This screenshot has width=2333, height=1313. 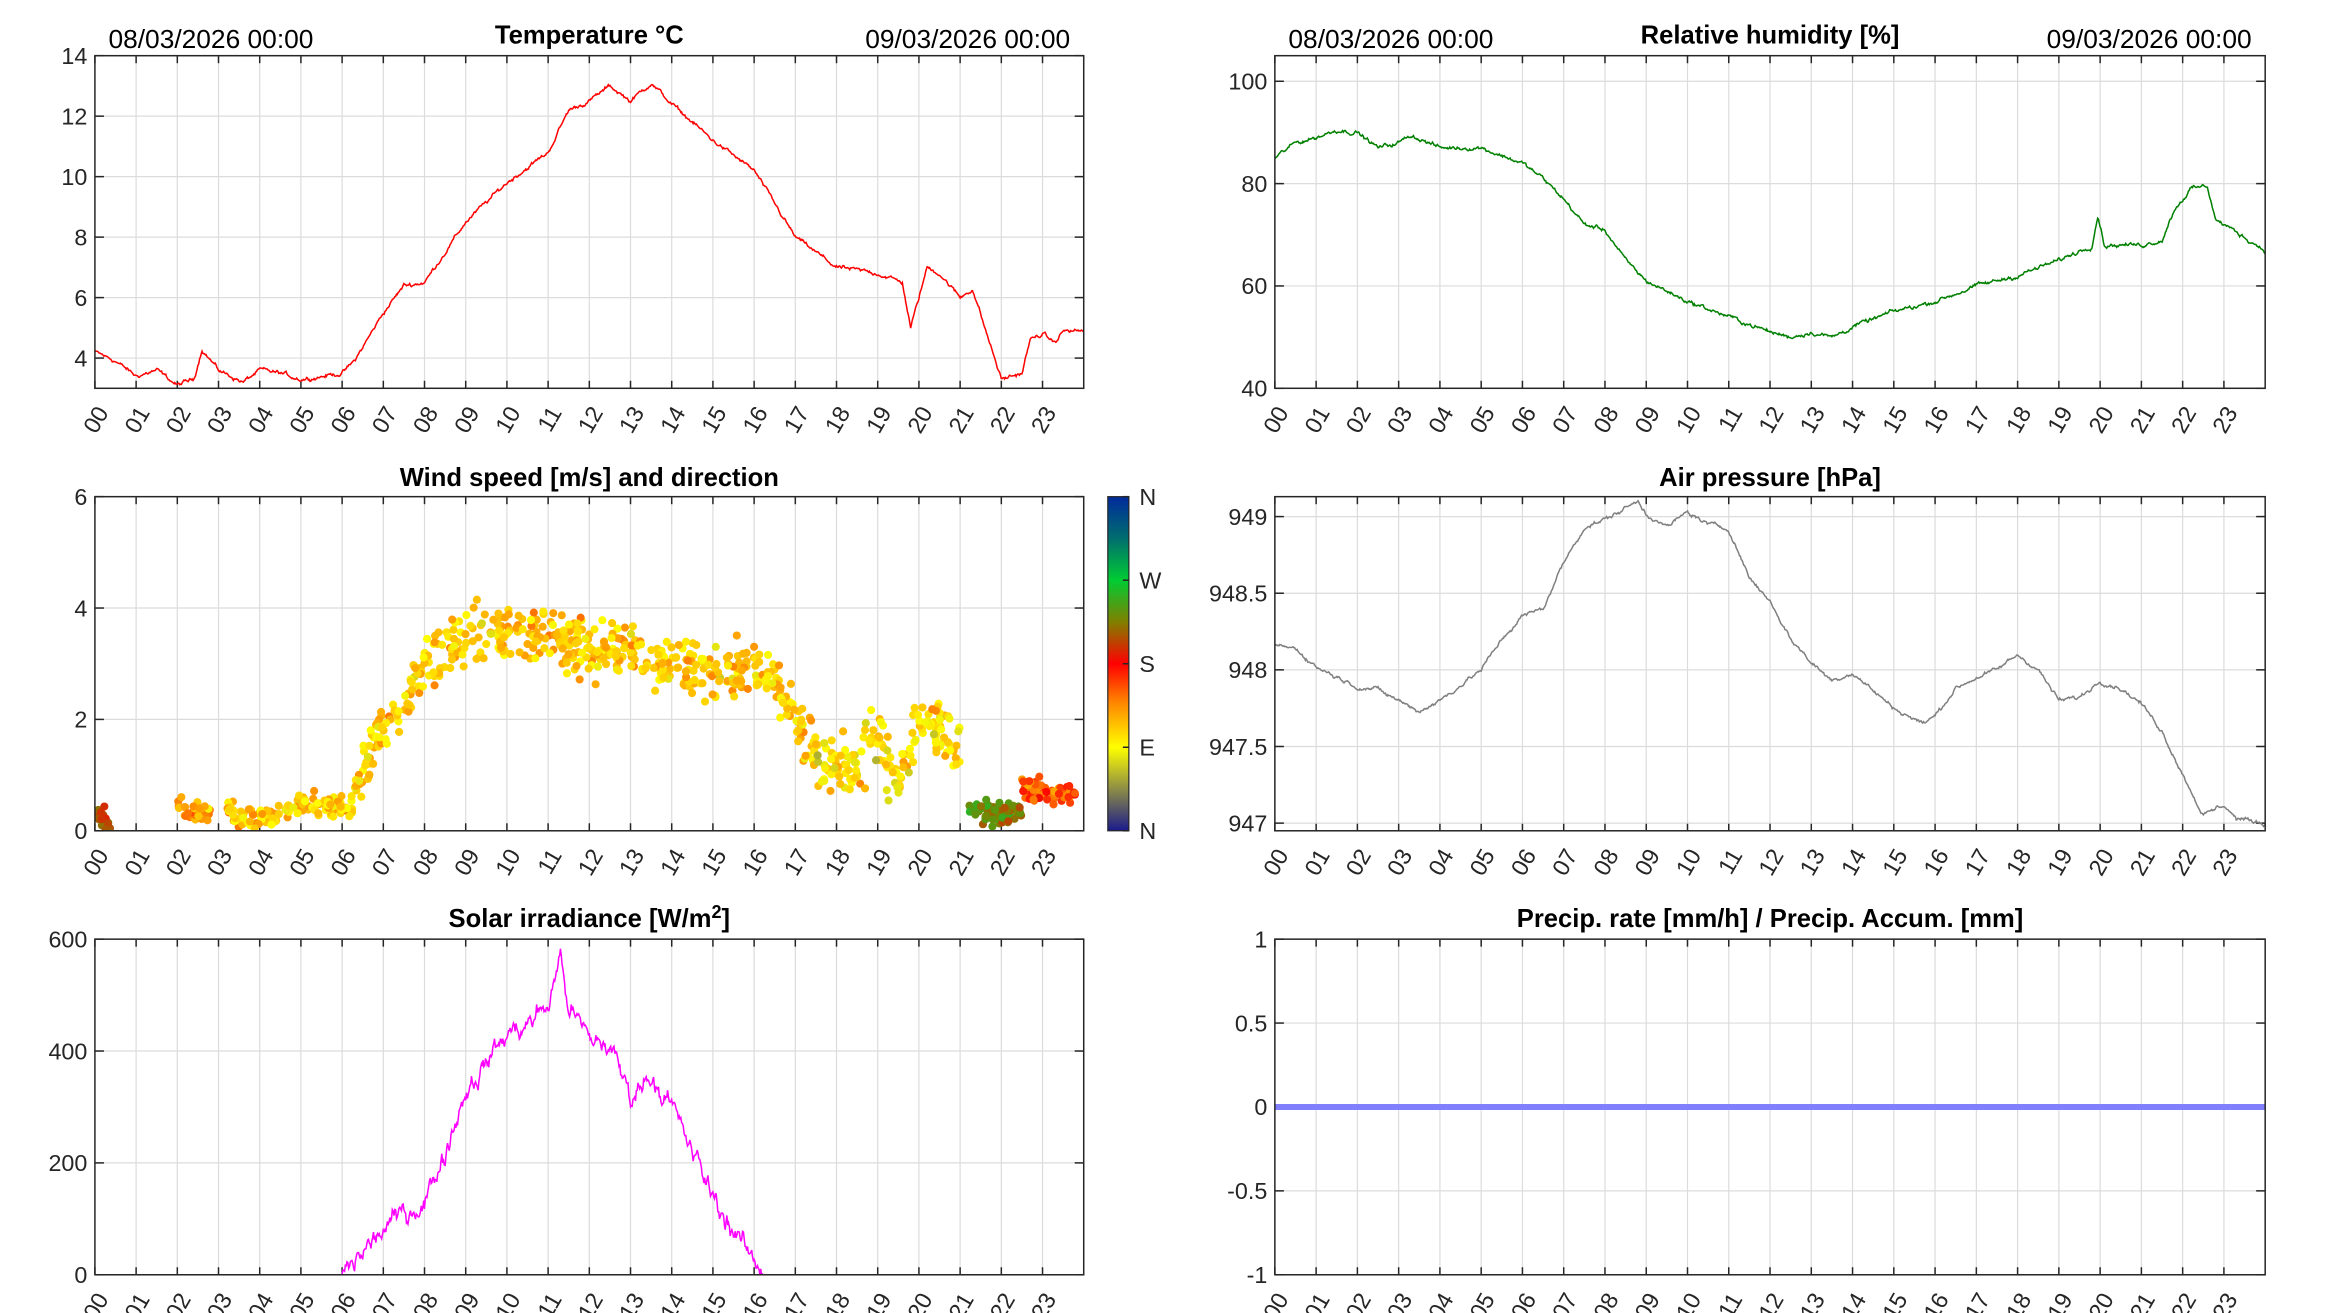 I want to click on x-tick-label: 06, so click(x=342, y=1300).